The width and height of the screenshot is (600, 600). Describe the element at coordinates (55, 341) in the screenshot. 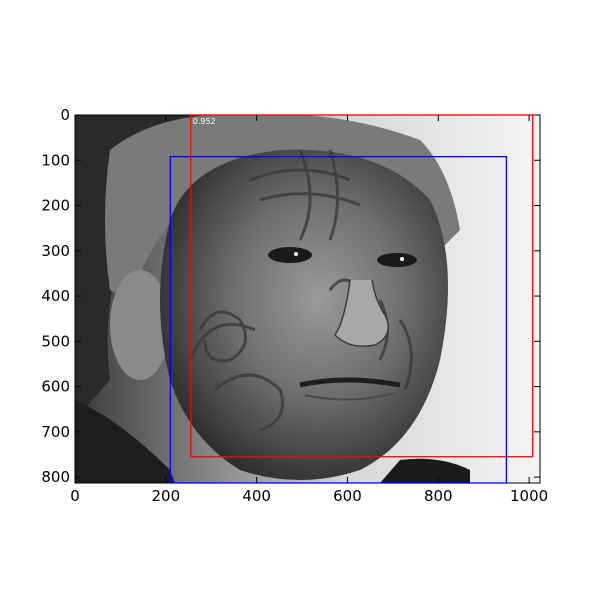

I see `y-tick-label: 500` at that location.